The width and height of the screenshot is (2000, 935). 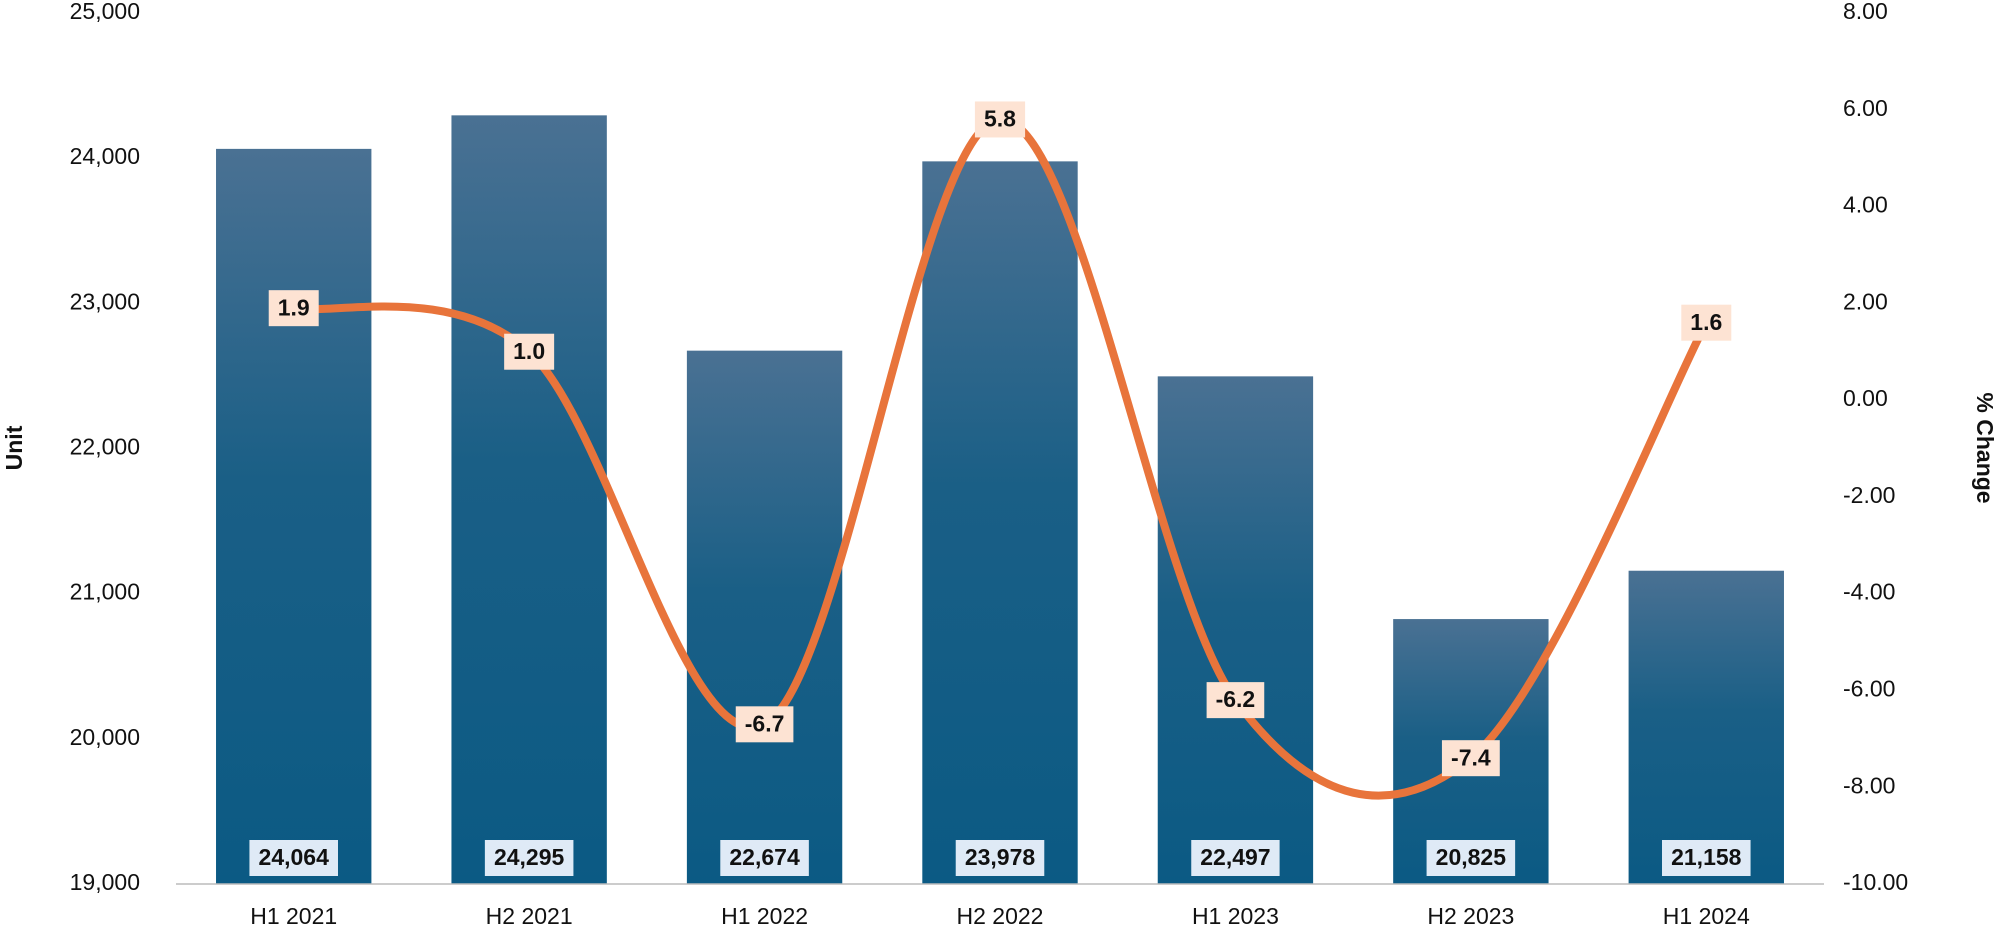 What do you see at coordinates (1000, 916) in the screenshot?
I see `x-tick-label: H2 2022` at bounding box center [1000, 916].